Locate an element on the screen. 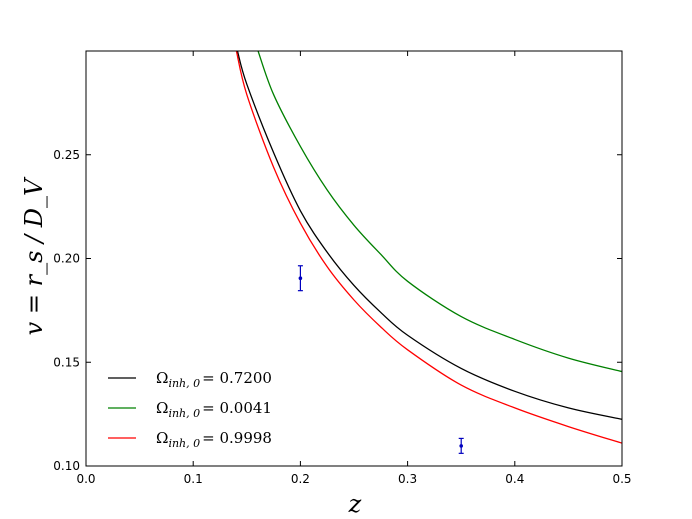 The height and width of the screenshot is (519, 692). data-points-layer is located at coordinates (380, 359).